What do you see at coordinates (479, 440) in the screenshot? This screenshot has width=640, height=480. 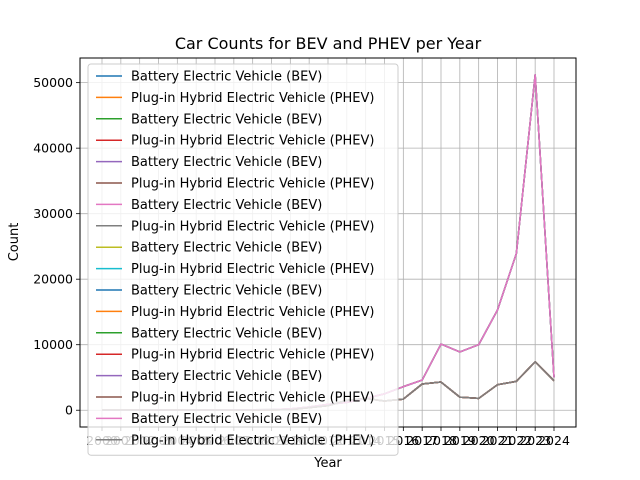 I see `x-tick-label: 2020` at bounding box center [479, 440].